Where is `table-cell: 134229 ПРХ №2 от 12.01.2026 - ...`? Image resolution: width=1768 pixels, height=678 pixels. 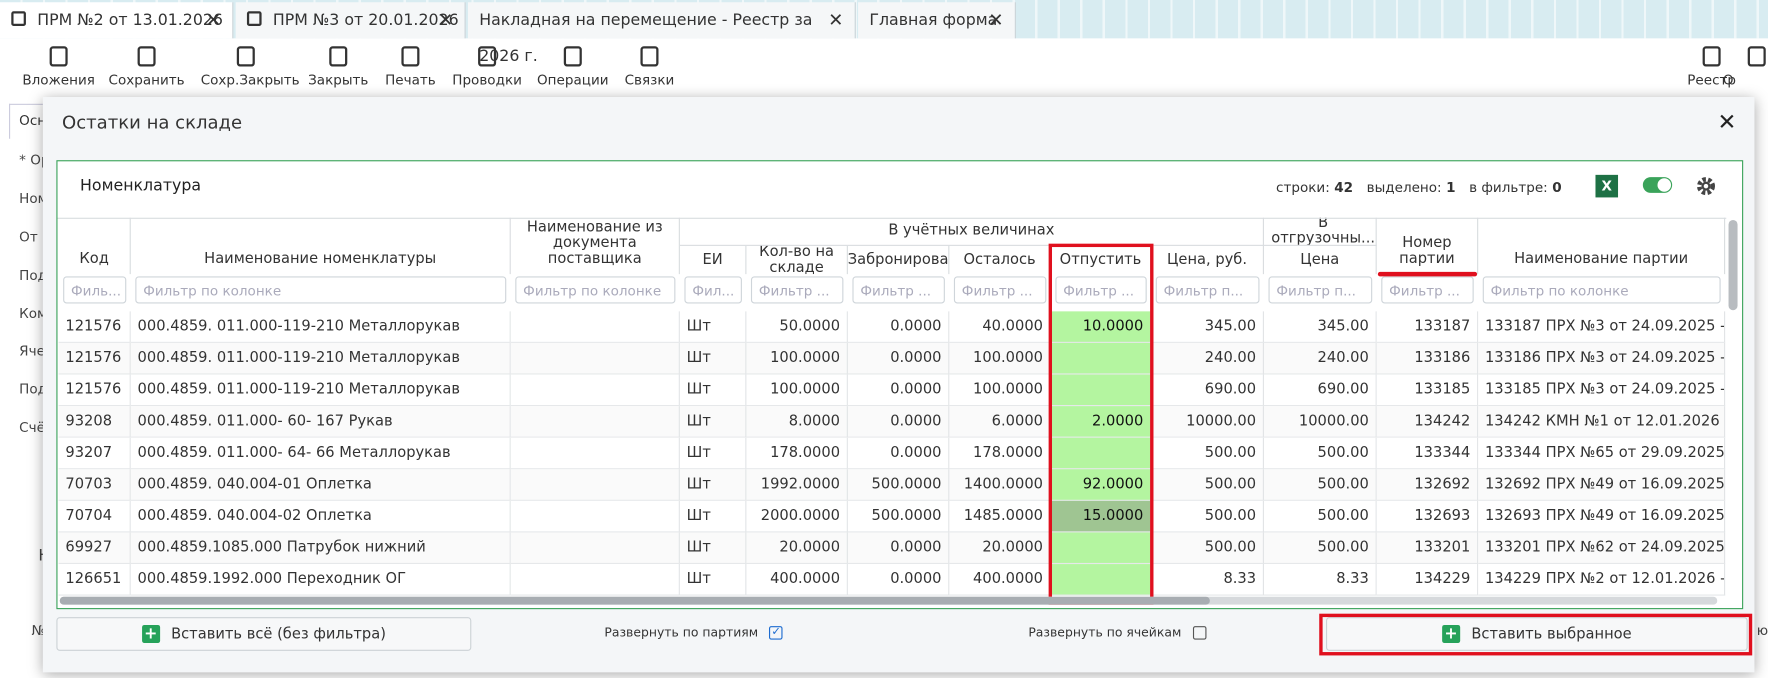 table-cell: 134229 ПРХ №2 от 12.01.2026 - ... is located at coordinates (1602, 580).